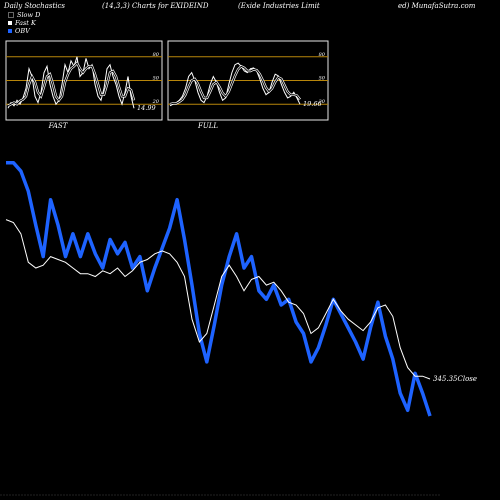  I want to click on fast-level-label-20: 20, so click(156, 102).